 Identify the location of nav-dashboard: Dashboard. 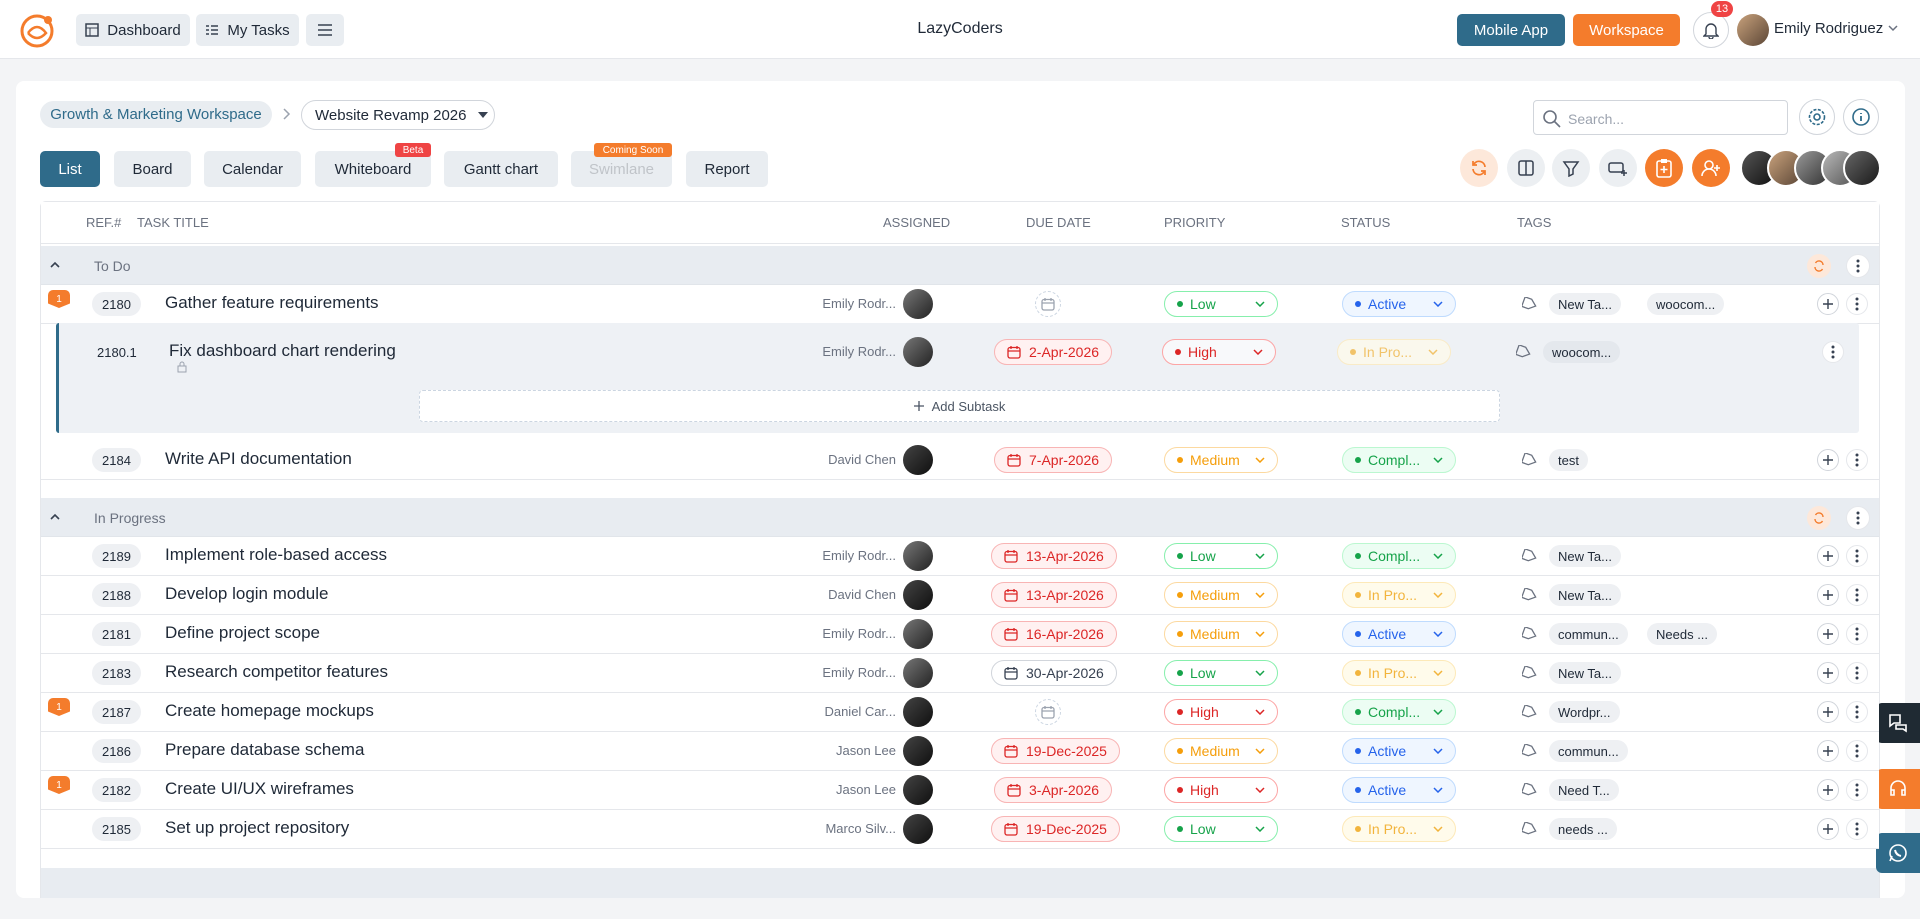
(133, 30).